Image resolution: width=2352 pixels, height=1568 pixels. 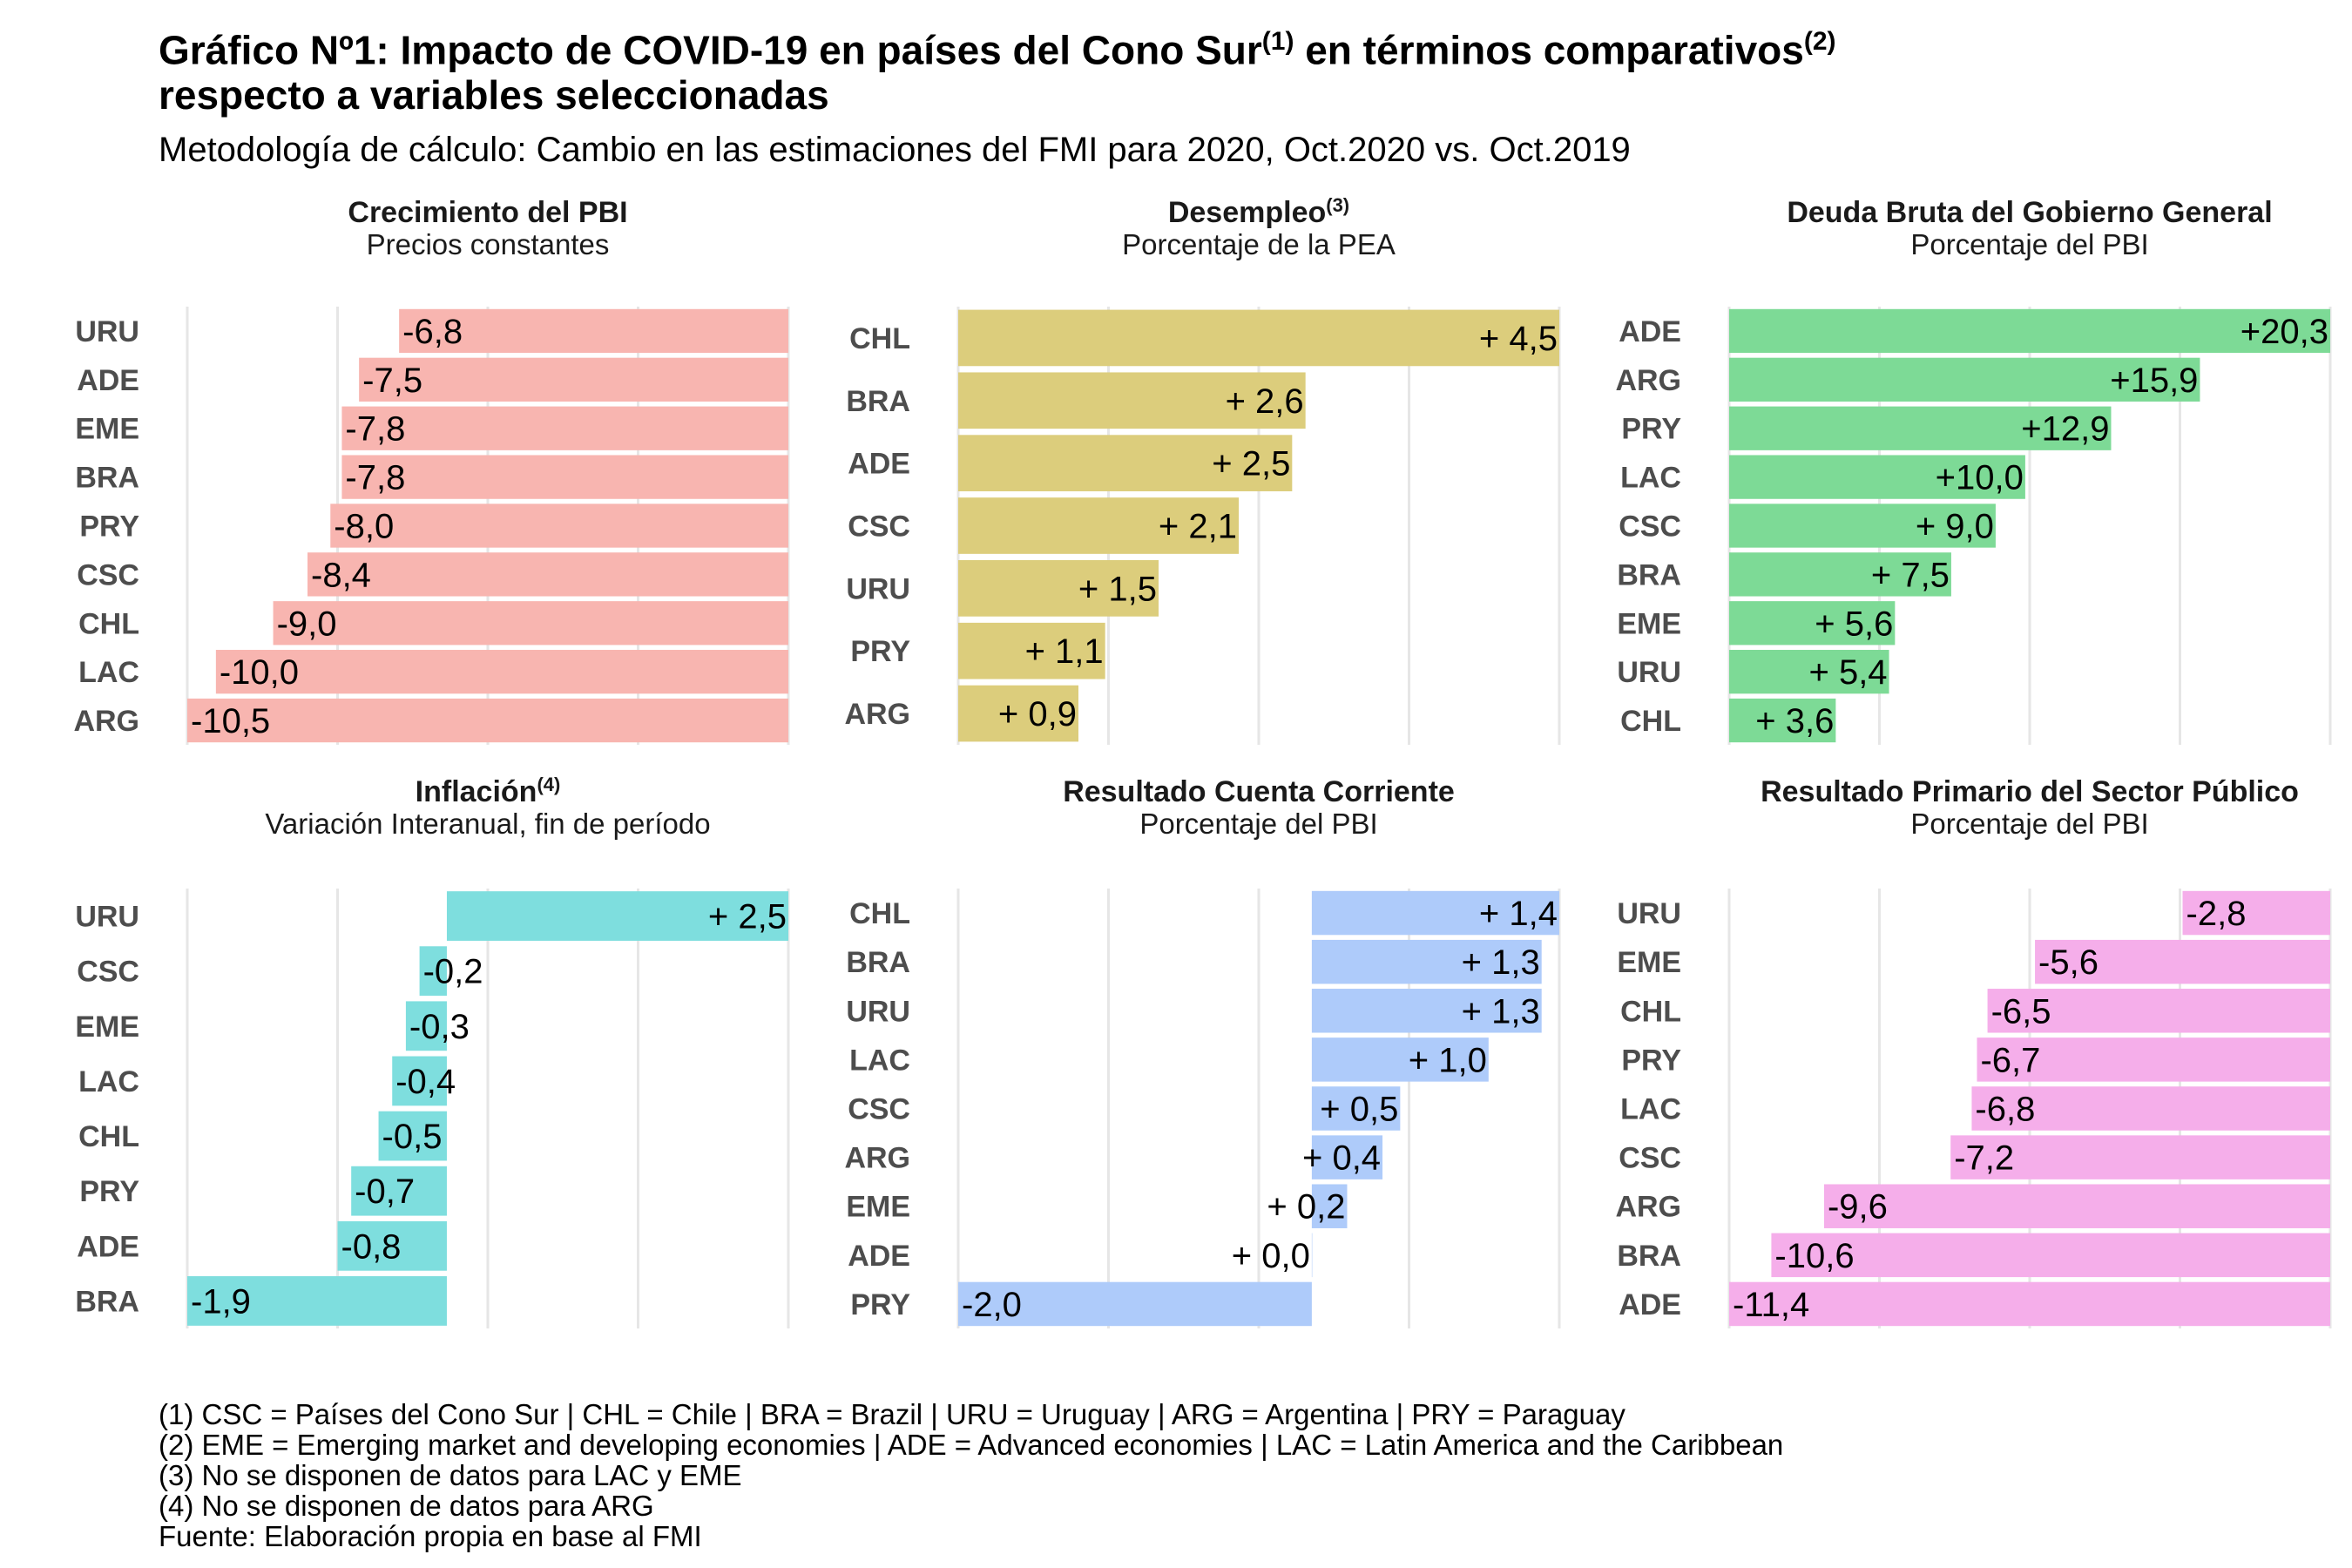 What do you see at coordinates (1650, 1109) in the screenshot?
I see `panel-6-category-lac: LAC` at bounding box center [1650, 1109].